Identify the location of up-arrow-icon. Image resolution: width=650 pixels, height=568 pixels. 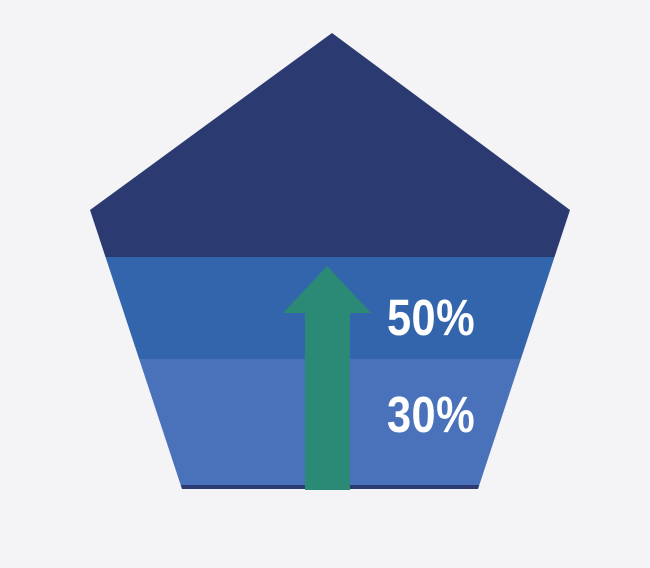
(327, 378).